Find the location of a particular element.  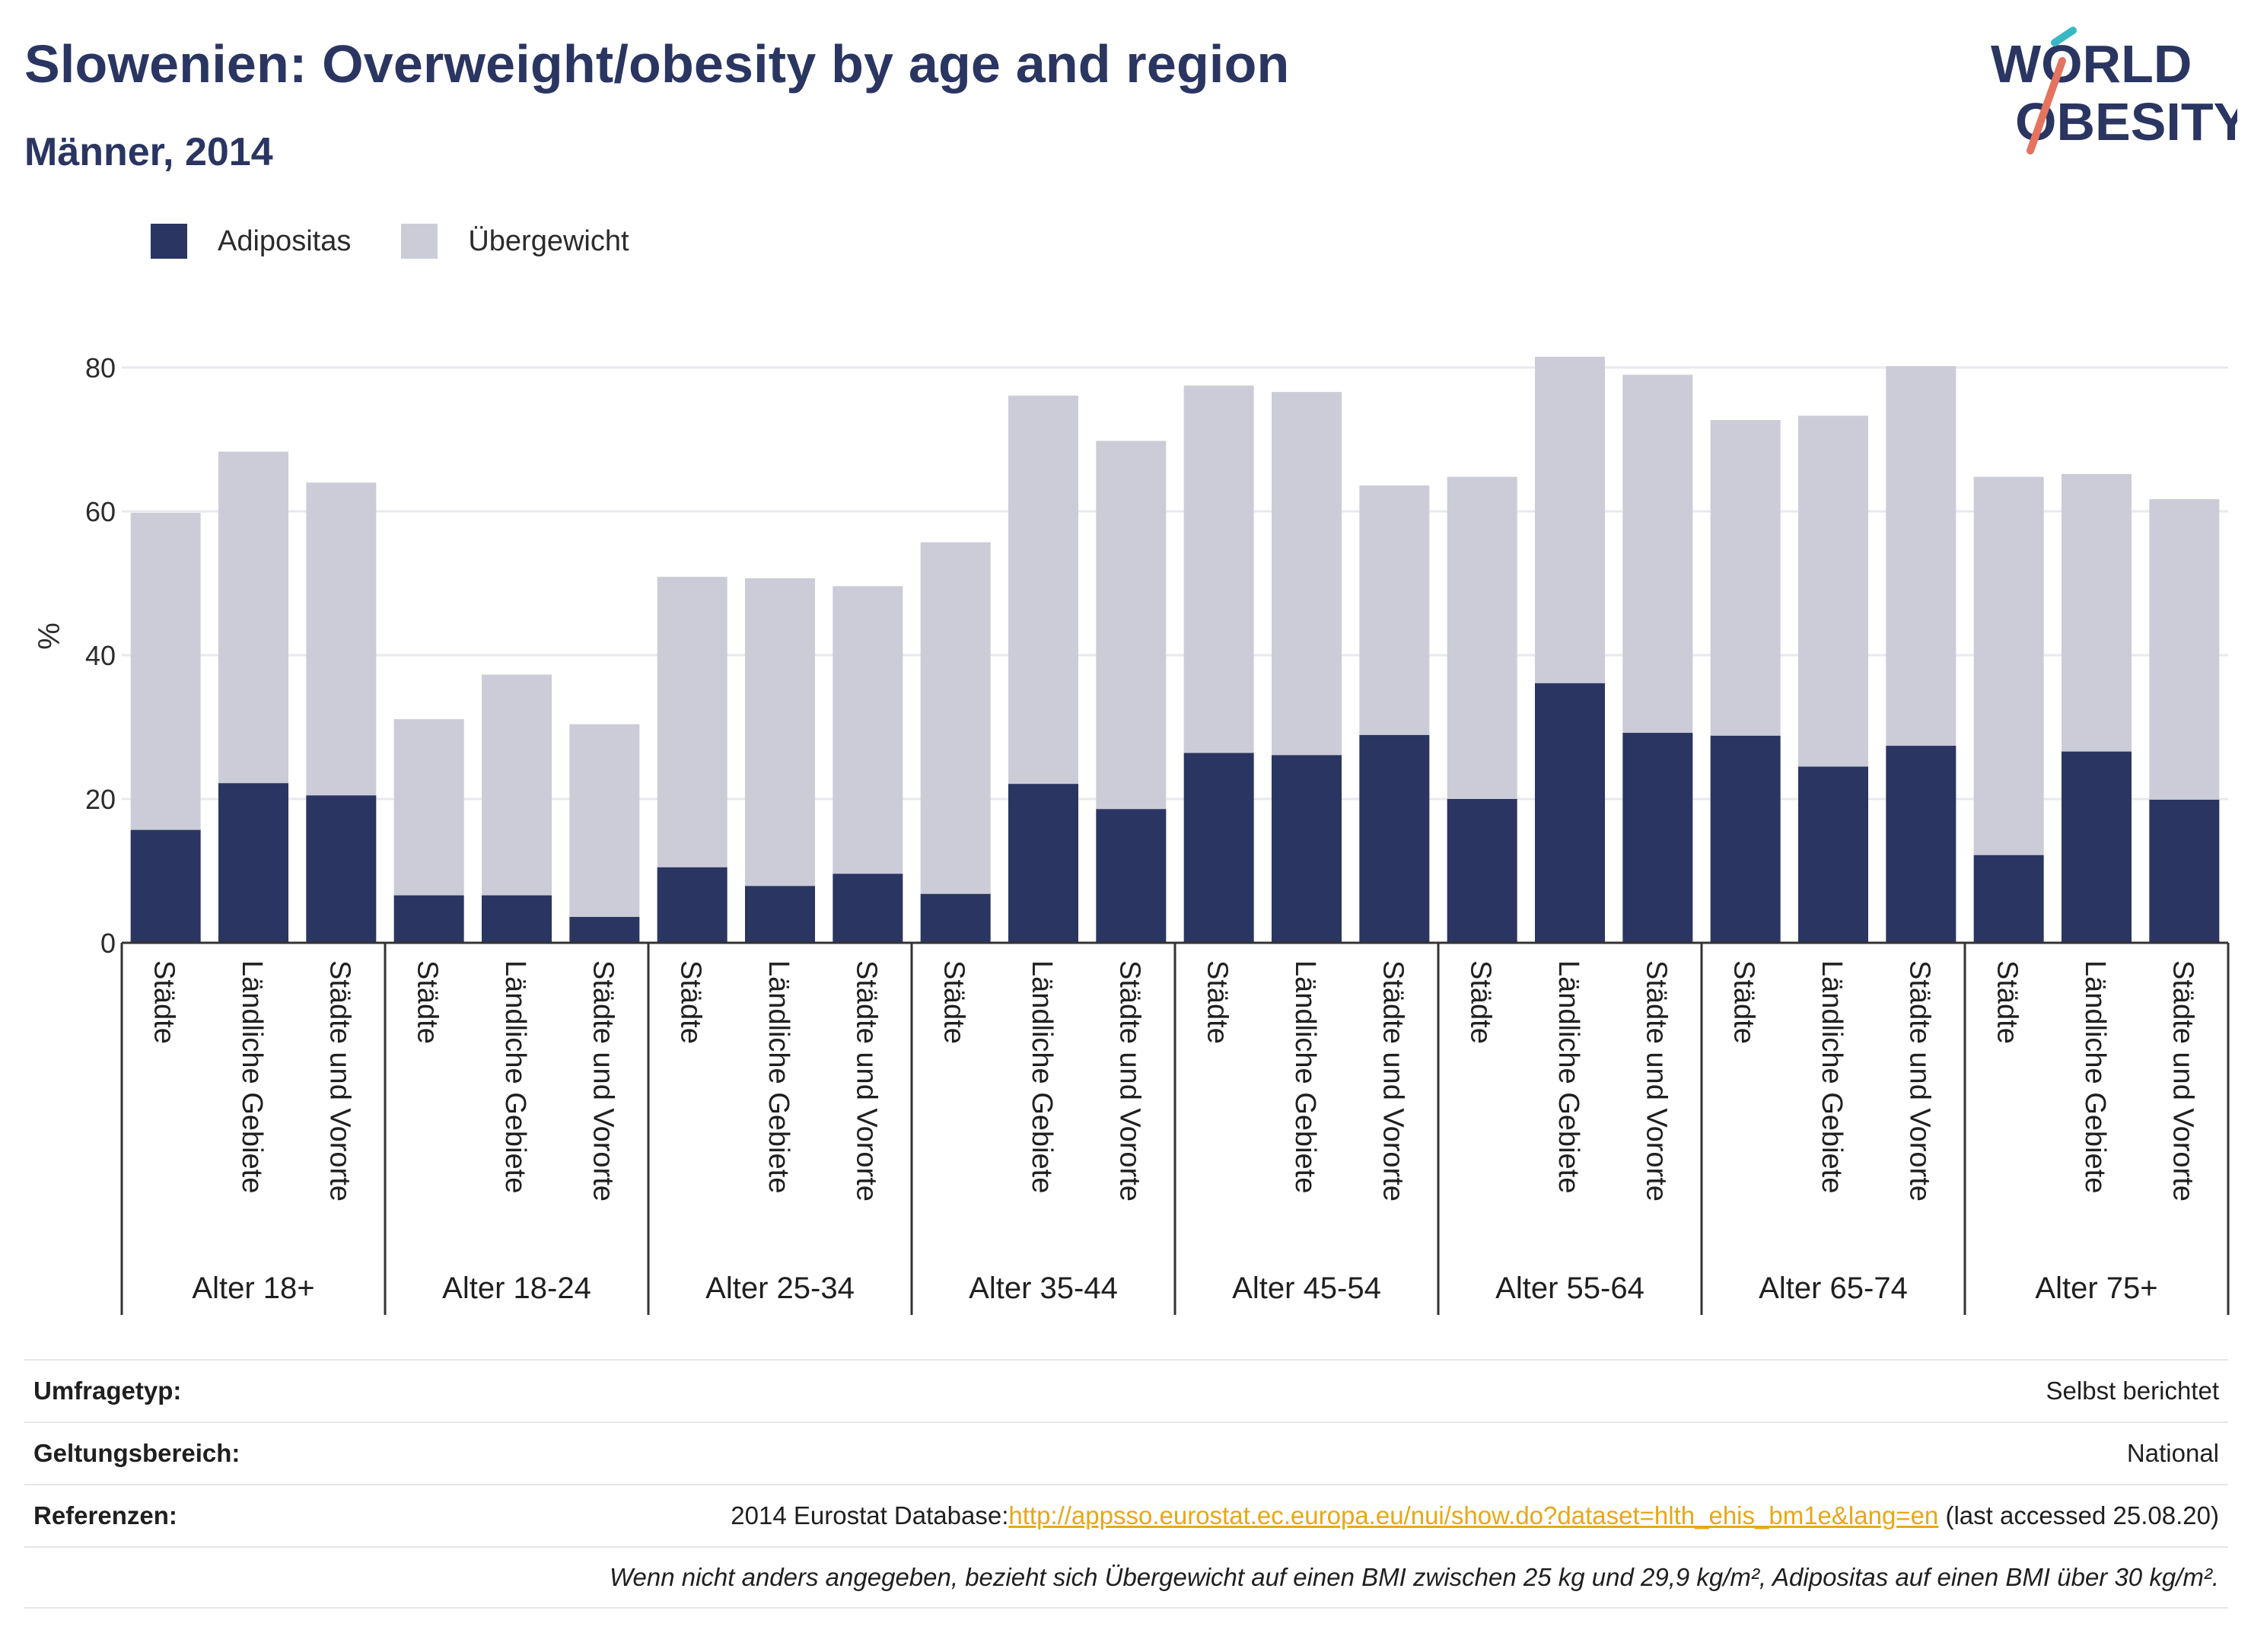

bar-adipositas-g2-c1 is located at coordinates (780, 914).